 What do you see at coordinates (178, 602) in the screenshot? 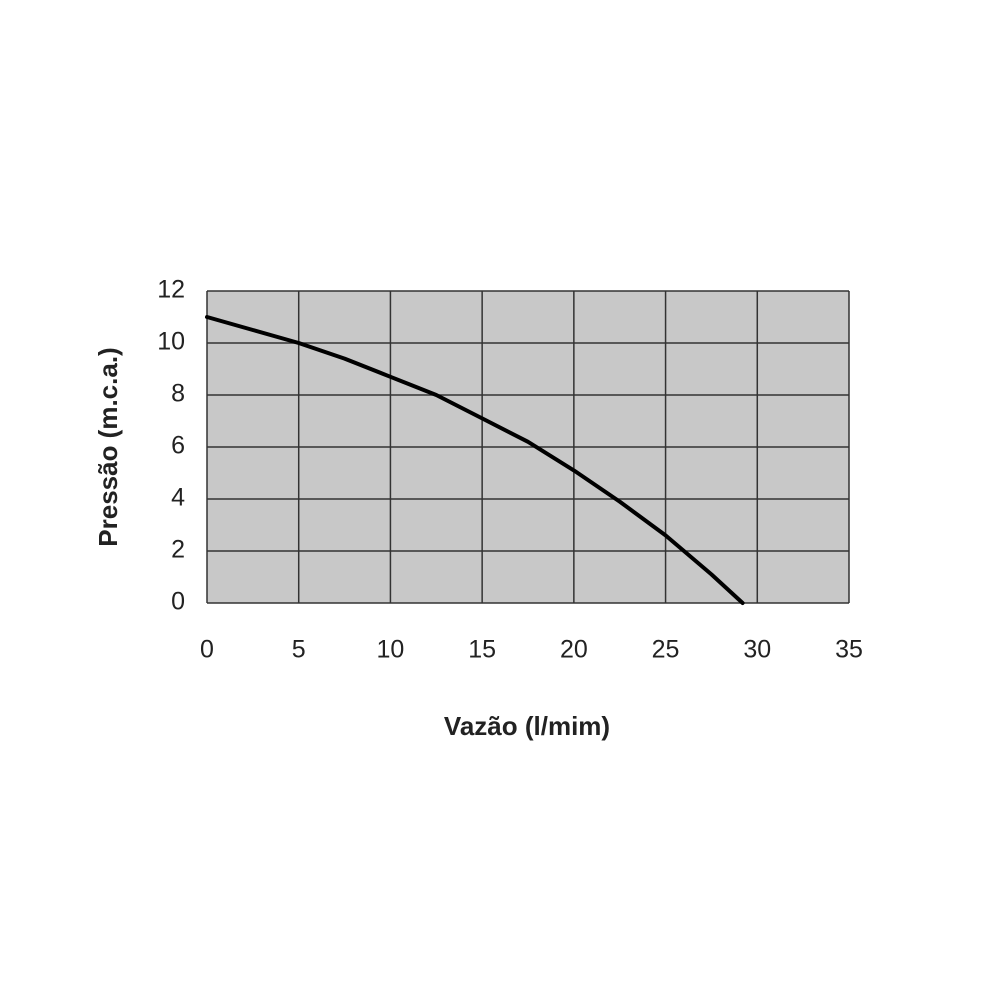
I see `y-tick-label: 0` at bounding box center [178, 602].